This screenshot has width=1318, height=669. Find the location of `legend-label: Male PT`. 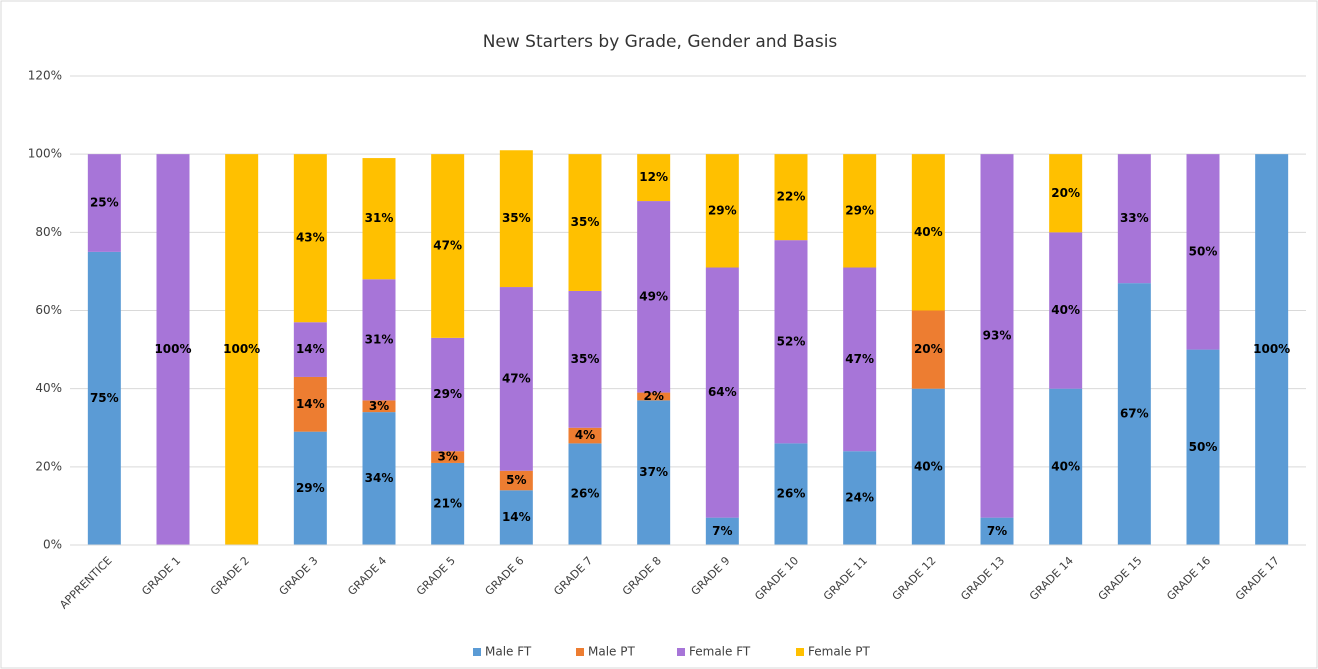

legend-label: Male PT is located at coordinates (611, 652).